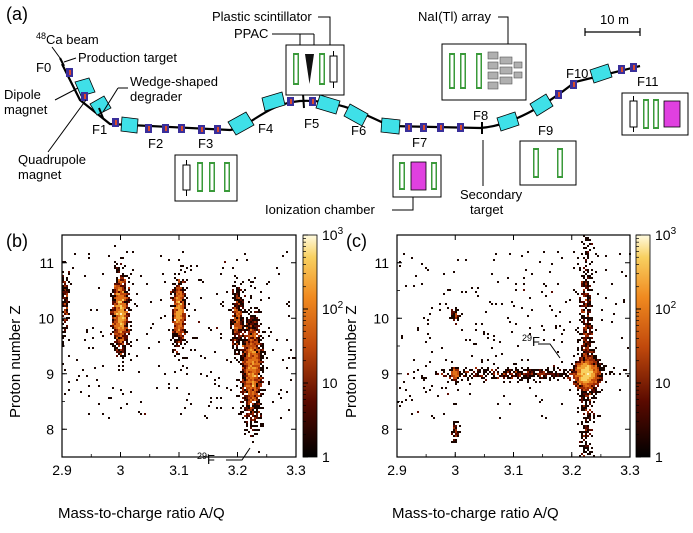  Describe the element at coordinates (273, 101) in the screenshot. I see `dipole-magnet` at that location.